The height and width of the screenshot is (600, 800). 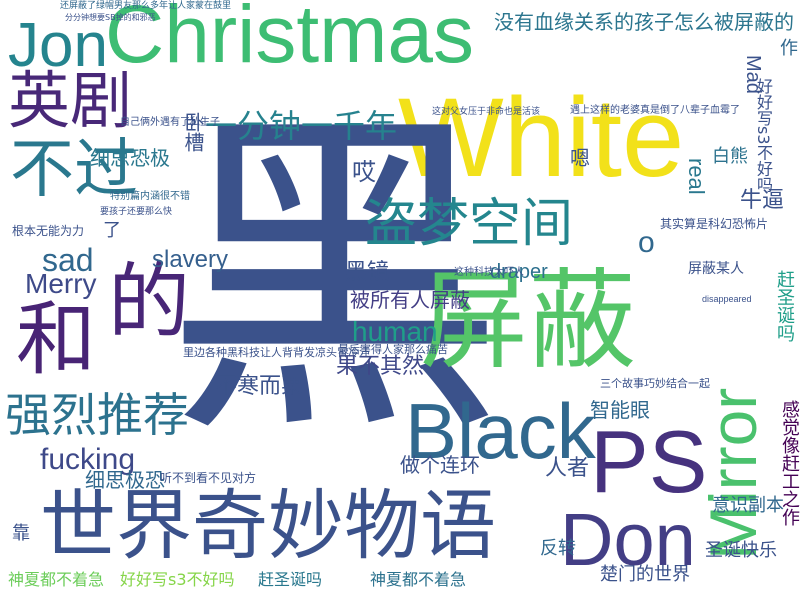 What do you see at coordinates (645, 574) in the screenshot?
I see `word-chumen: 楚门的世界` at bounding box center [645, 574].